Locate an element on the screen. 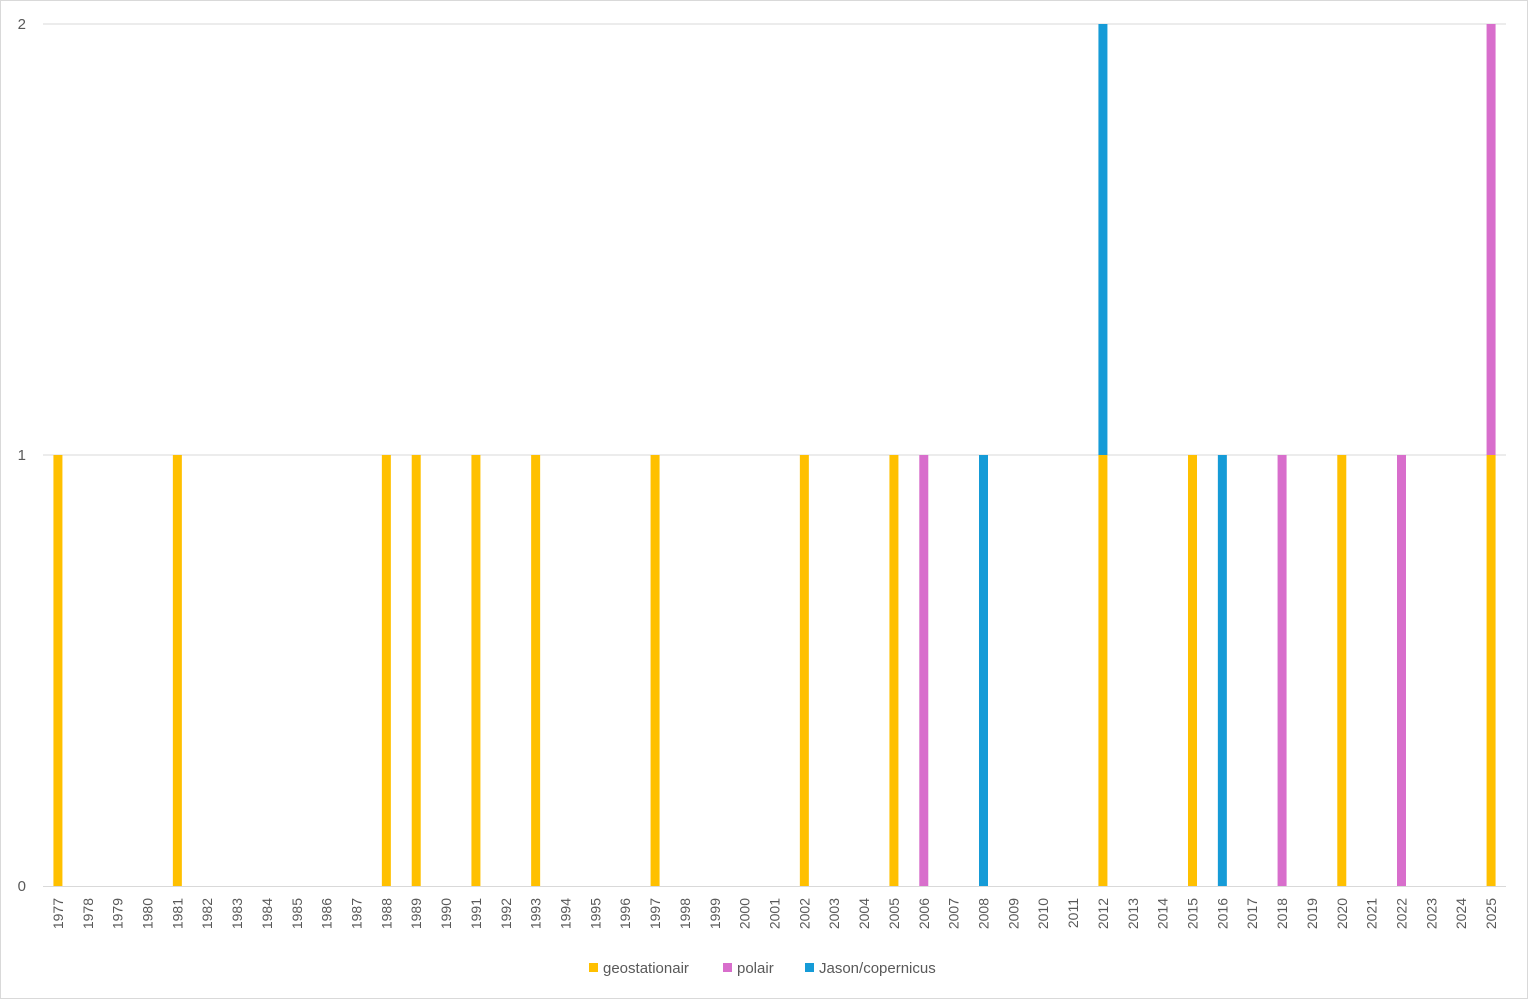  x-tick-label: 2010 is located at coordinates (1043, 913).